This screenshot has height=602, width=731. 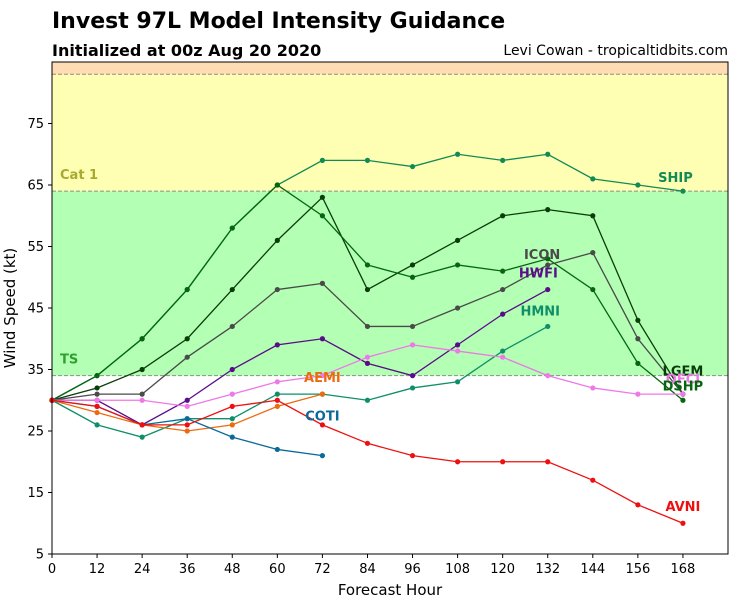 What do you see at coordinates (277, 569) in the screenshot?
I see `x-tick-label-60: 60` at bounding box center [277, 569].